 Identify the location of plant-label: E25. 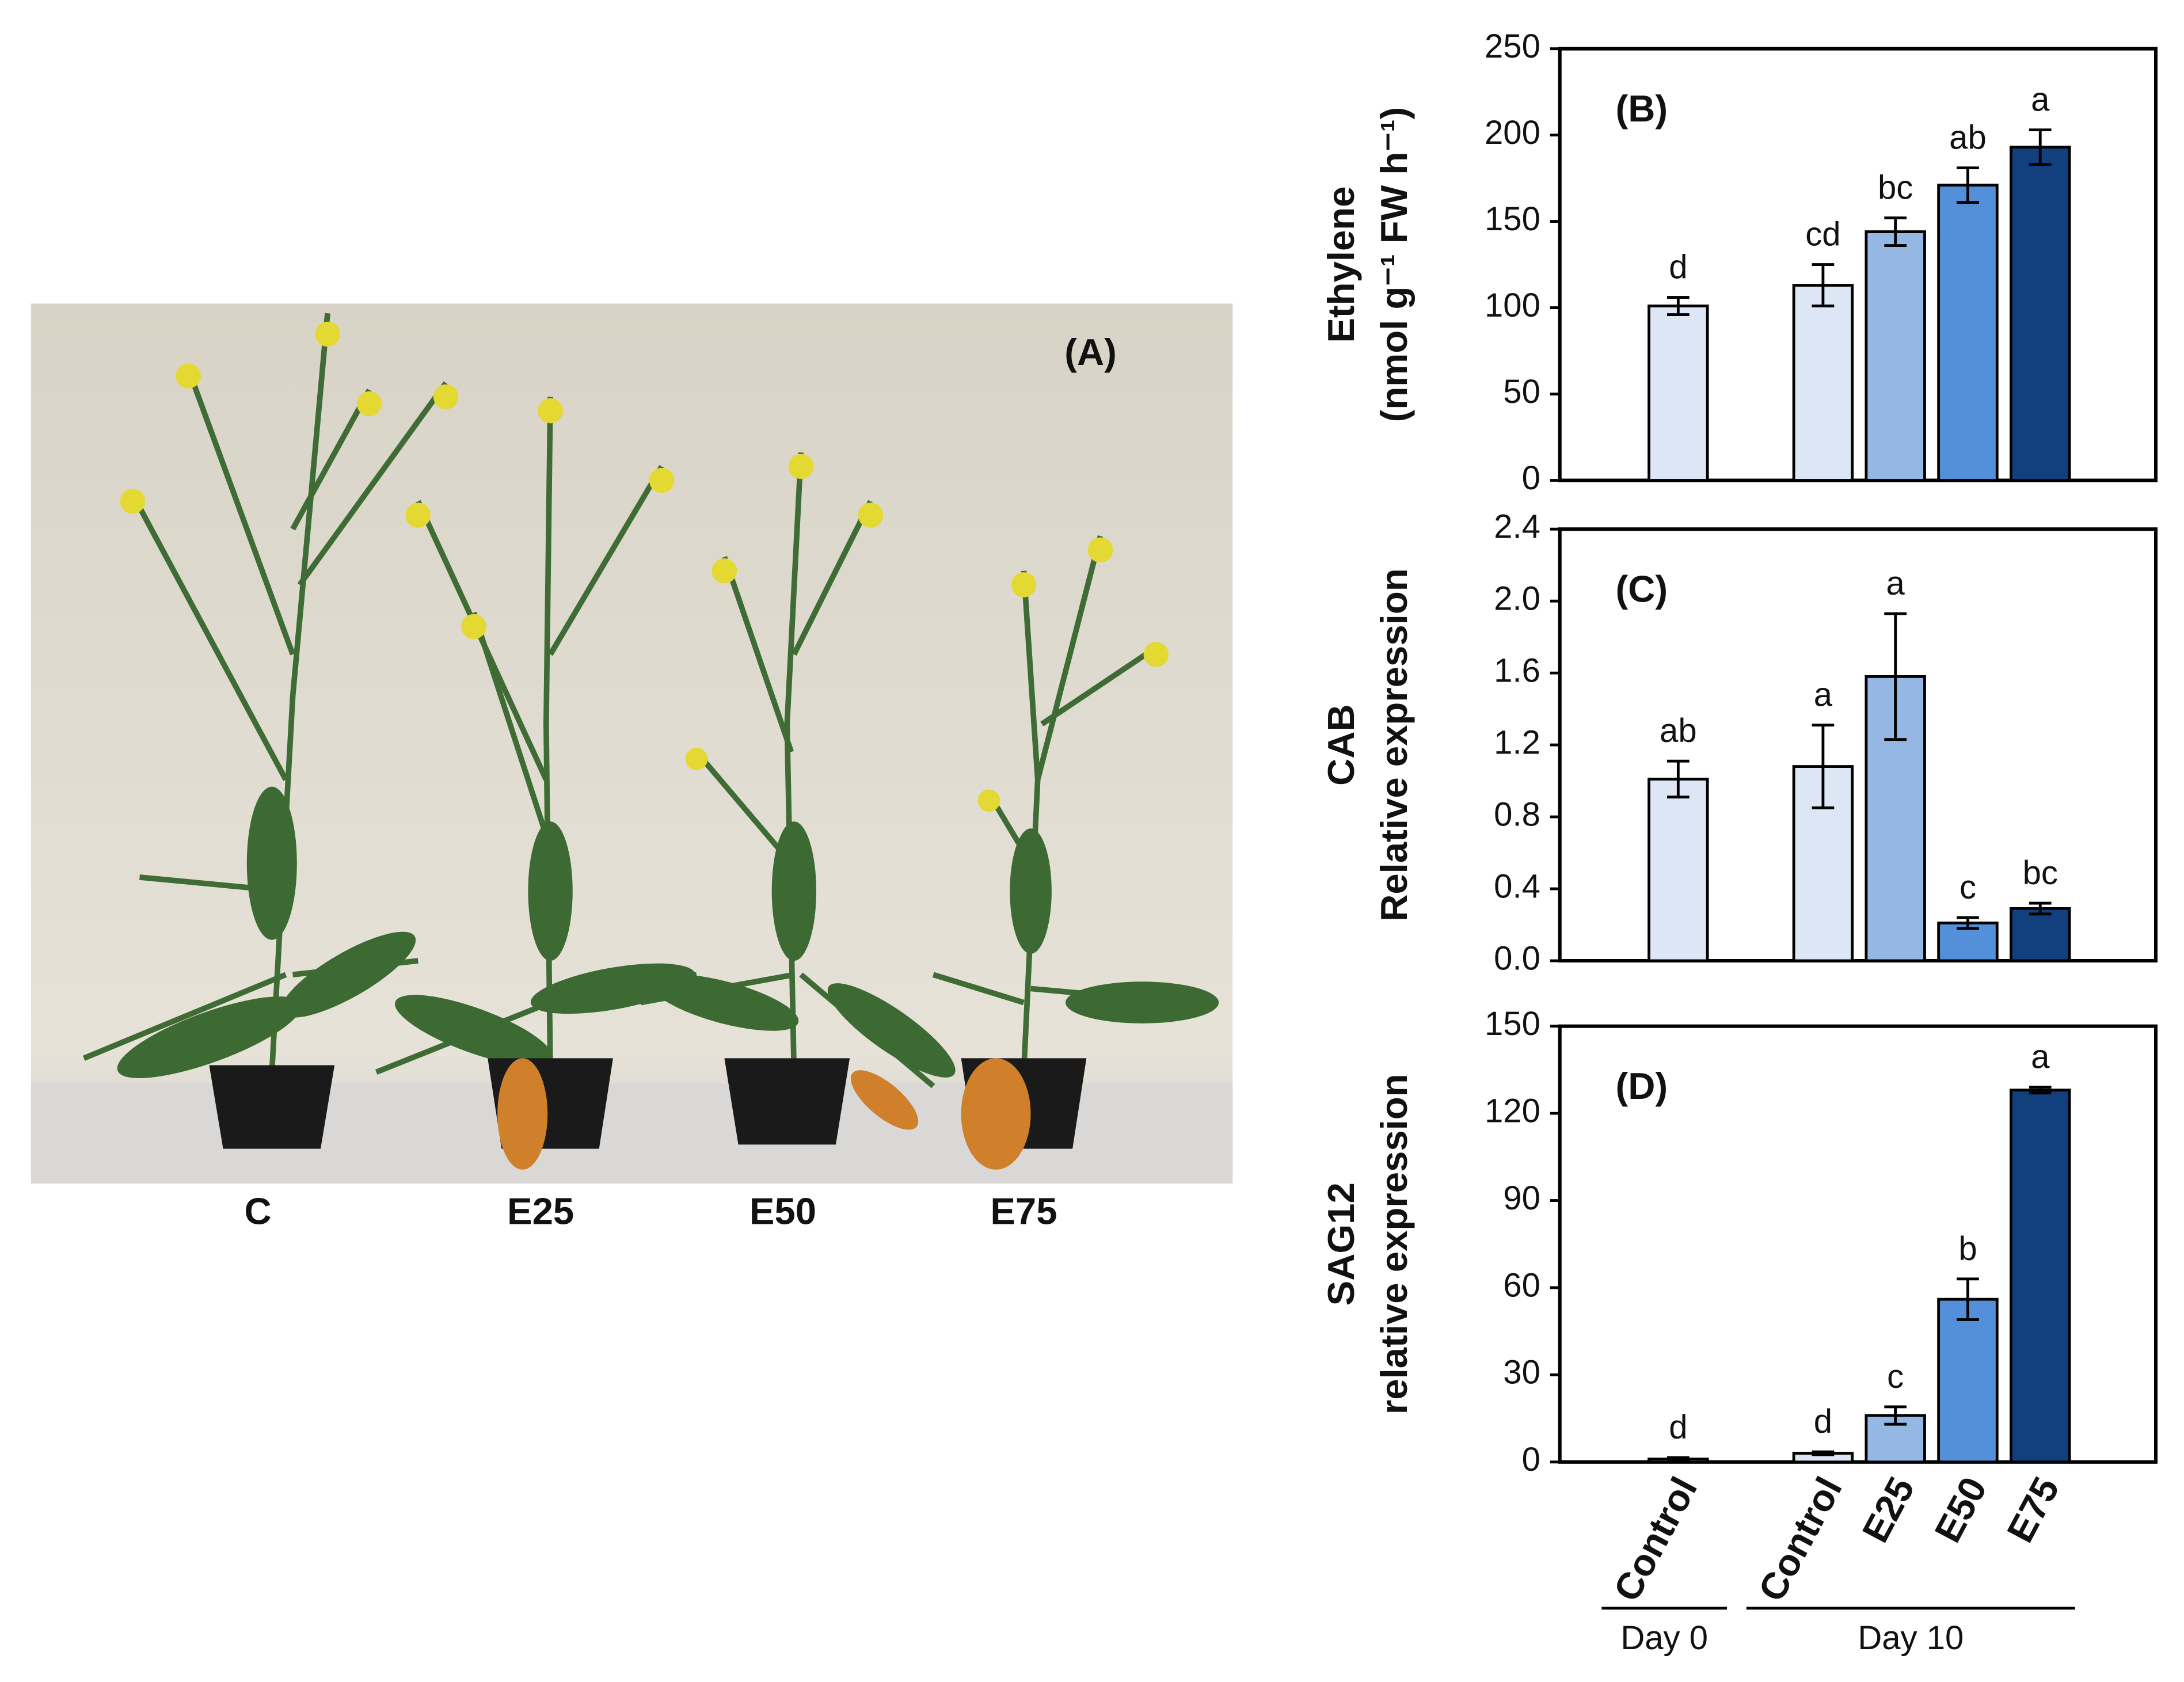
(540, 1211).